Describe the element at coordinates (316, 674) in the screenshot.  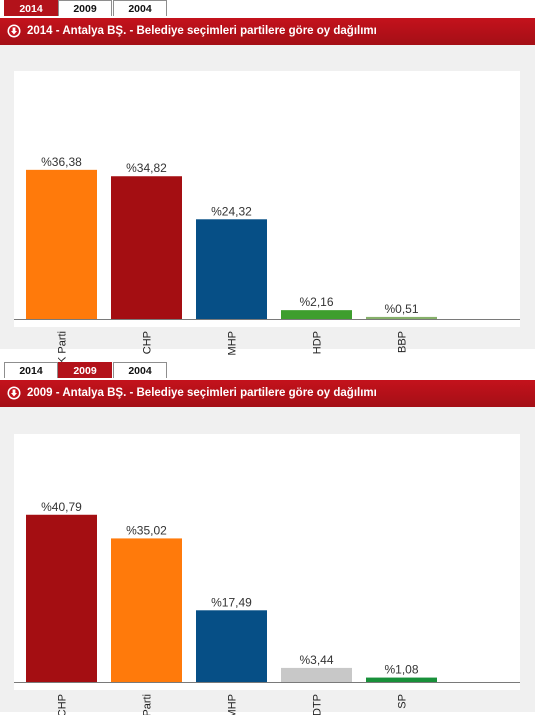
I see `bar-dtp` at that location.